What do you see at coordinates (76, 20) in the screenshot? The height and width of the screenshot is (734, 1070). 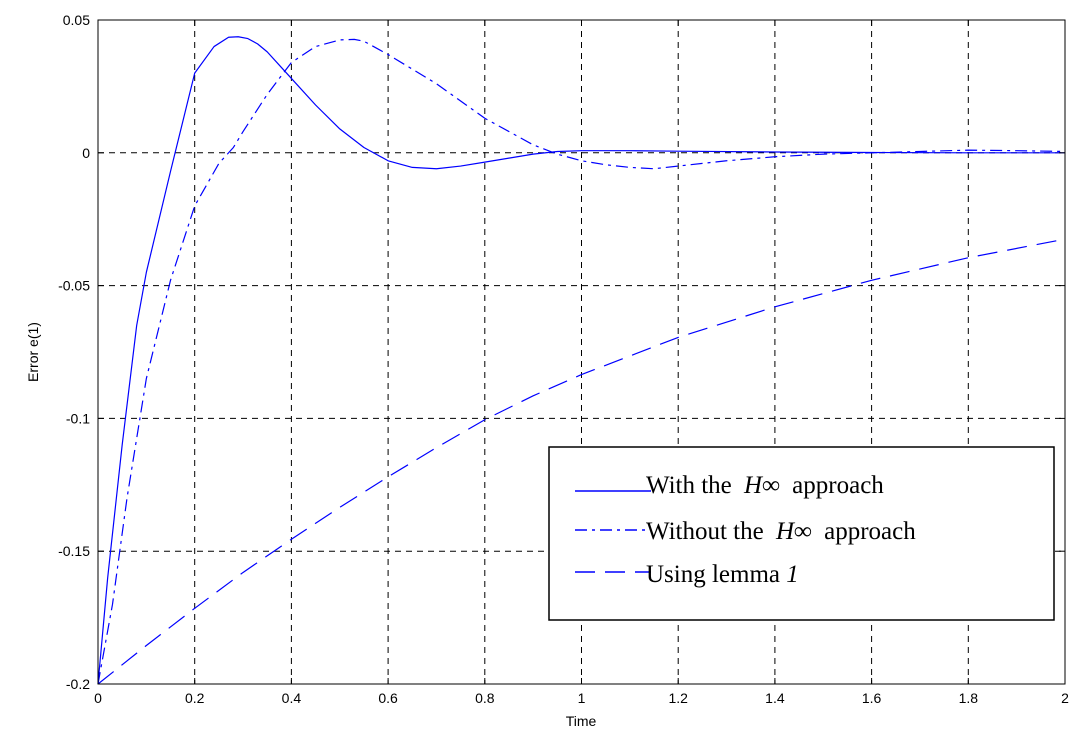 I see `y-tick-label: 0.05` at bounding box center [76, 20].